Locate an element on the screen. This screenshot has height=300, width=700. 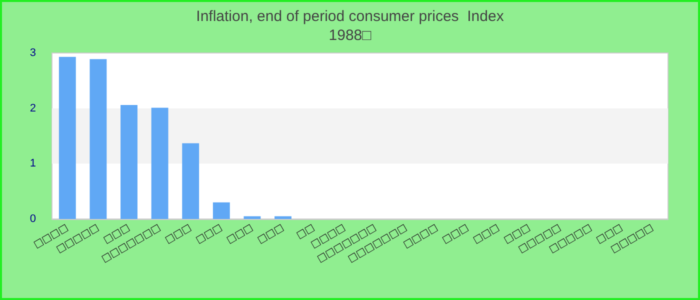
y-tick-label: 3 is located at coordinates (33, 53).